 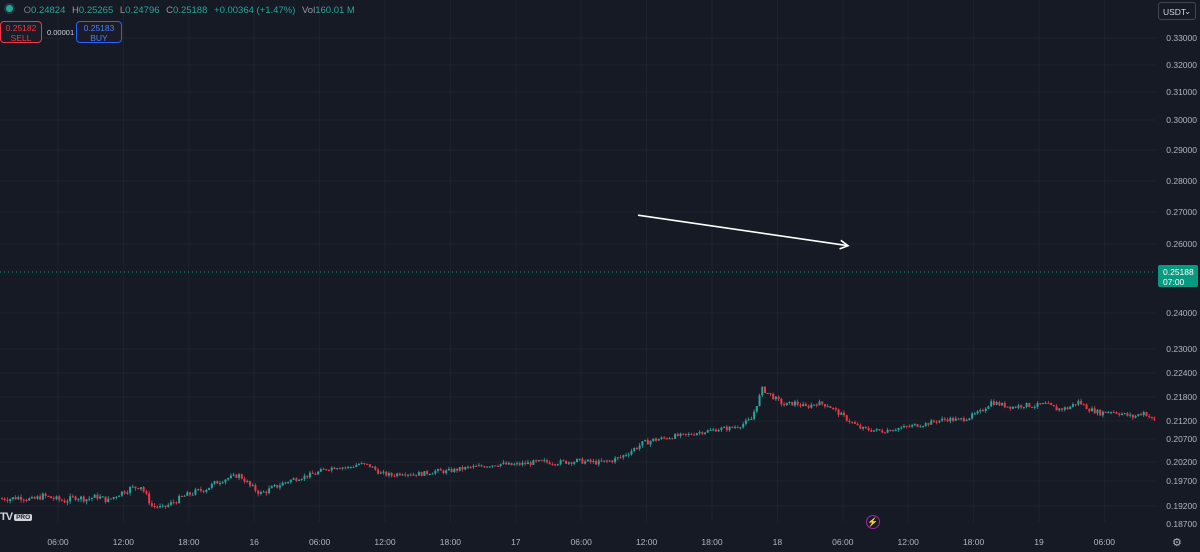 I want to click on price-tick-label: 0.20700, so click(x=1181, y=439).